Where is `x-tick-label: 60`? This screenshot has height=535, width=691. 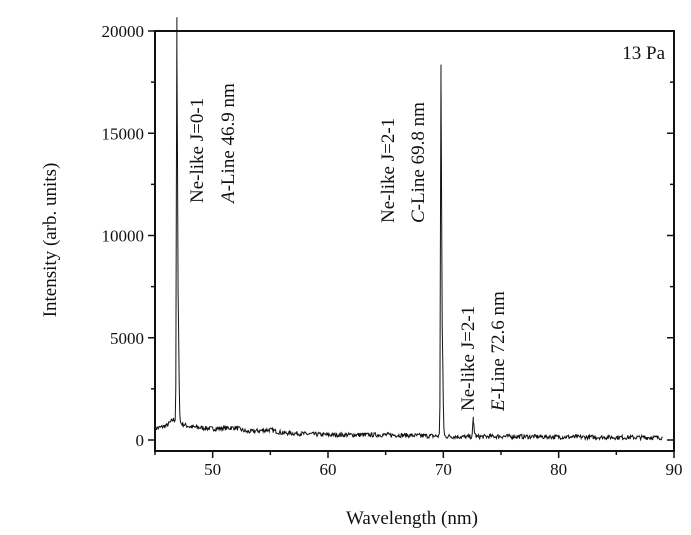
x-tick-label: 60 is located at coordinates (328, 469).